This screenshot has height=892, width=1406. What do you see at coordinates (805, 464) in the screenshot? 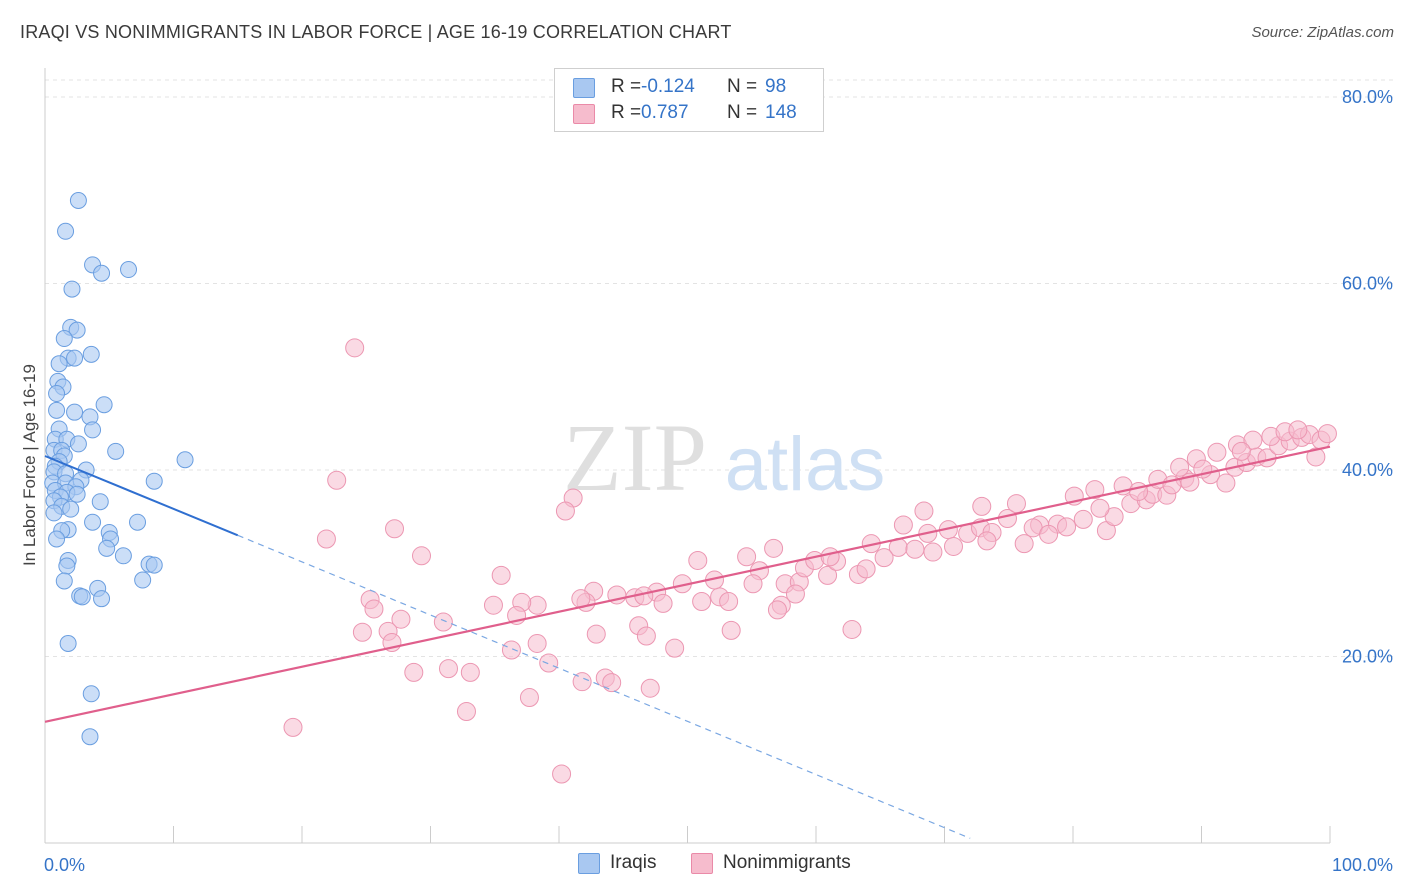
I see `watermark-atlas: atlas` at bounding box center [805, 464].